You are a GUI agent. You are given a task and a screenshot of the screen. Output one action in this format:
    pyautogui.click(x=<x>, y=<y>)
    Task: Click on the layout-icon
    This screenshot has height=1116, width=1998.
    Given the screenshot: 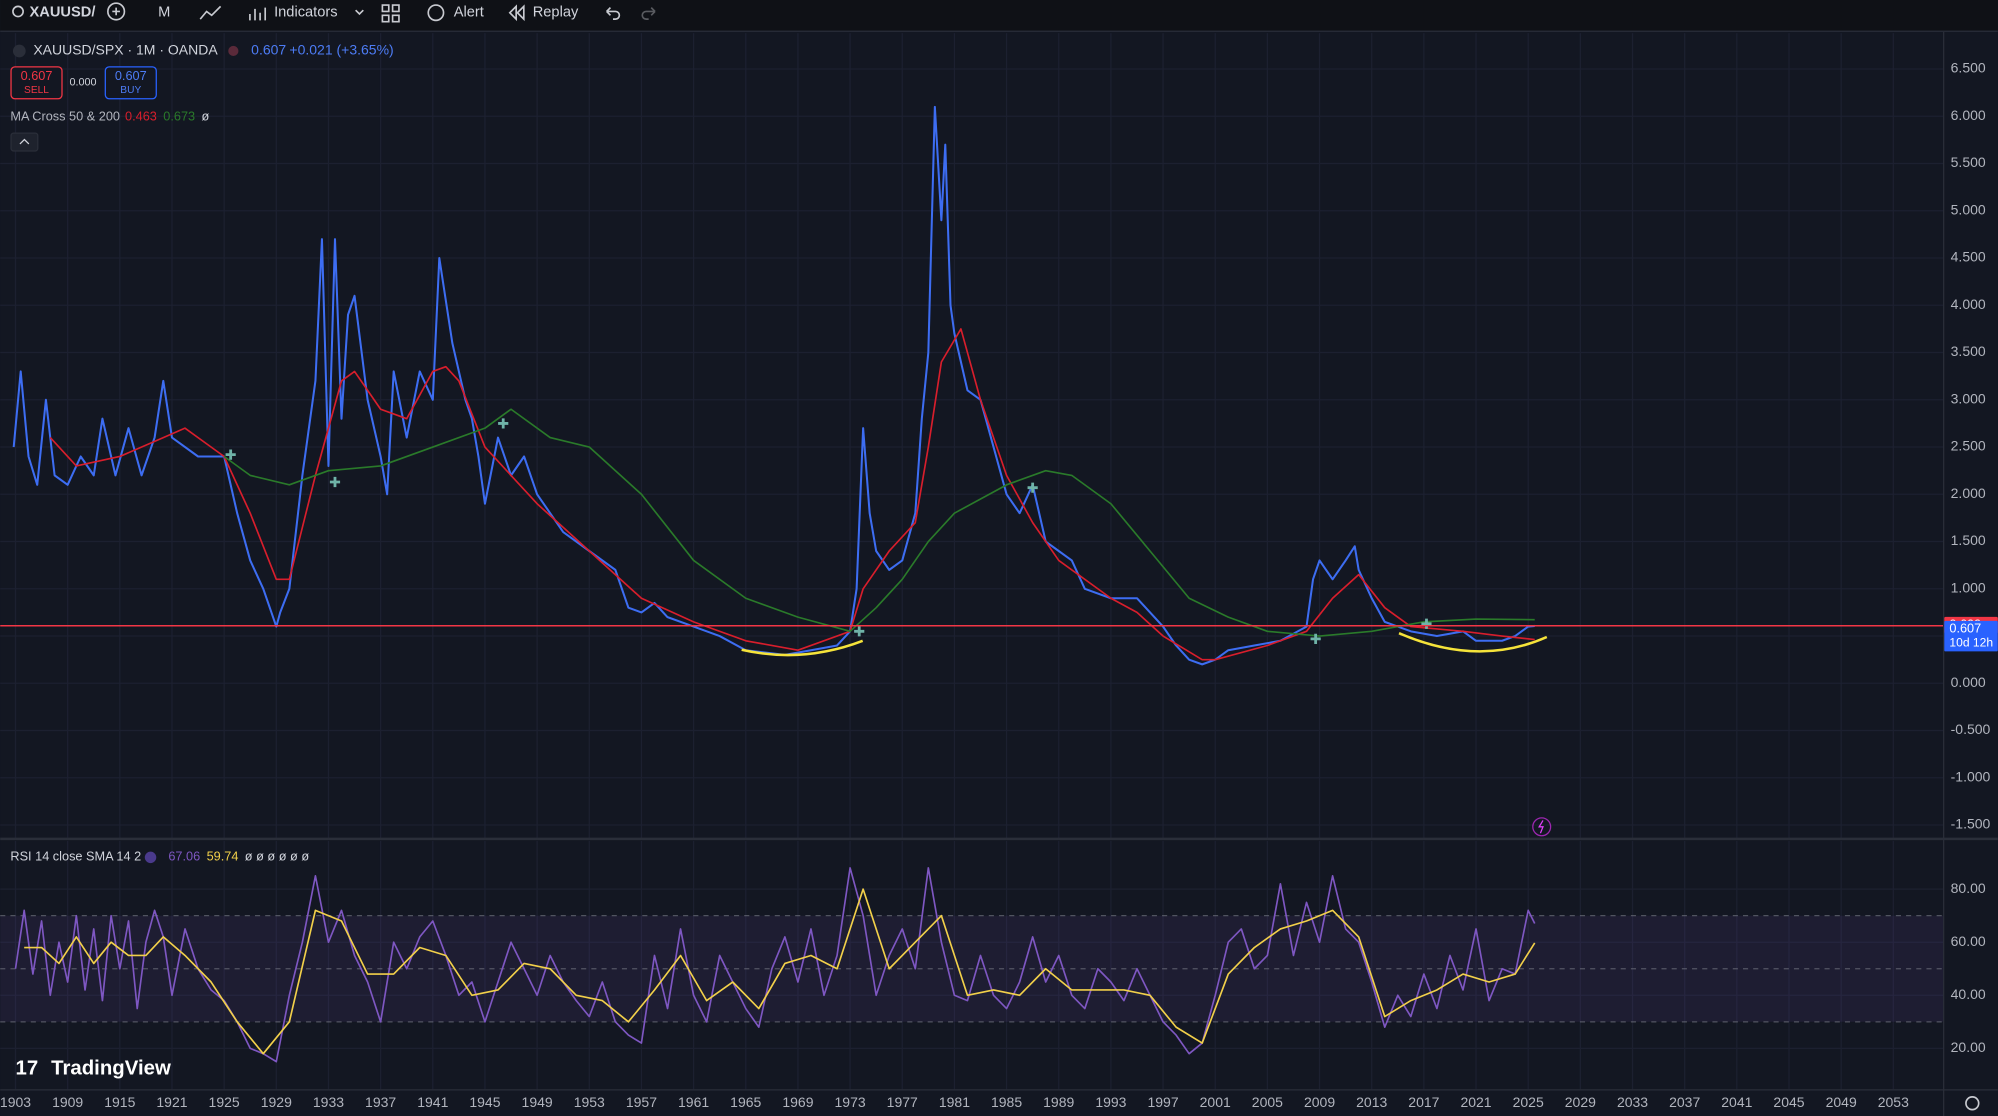 What is the action you would take?
    pyautogui.click(x=390, y=13)
    